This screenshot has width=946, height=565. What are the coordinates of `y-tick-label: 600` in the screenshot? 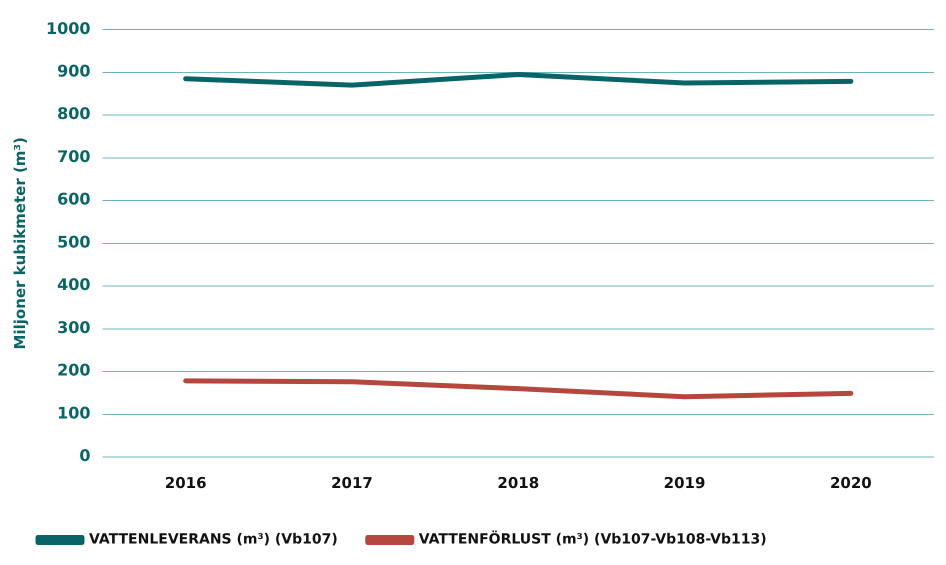 It's located at (74, 199).